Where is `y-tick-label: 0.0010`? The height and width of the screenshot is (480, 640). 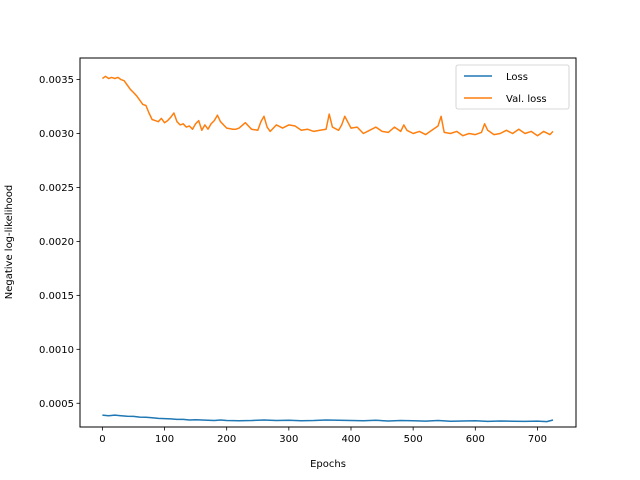
y-tick-label: 0.0010 is located at coordinates (56, 350).